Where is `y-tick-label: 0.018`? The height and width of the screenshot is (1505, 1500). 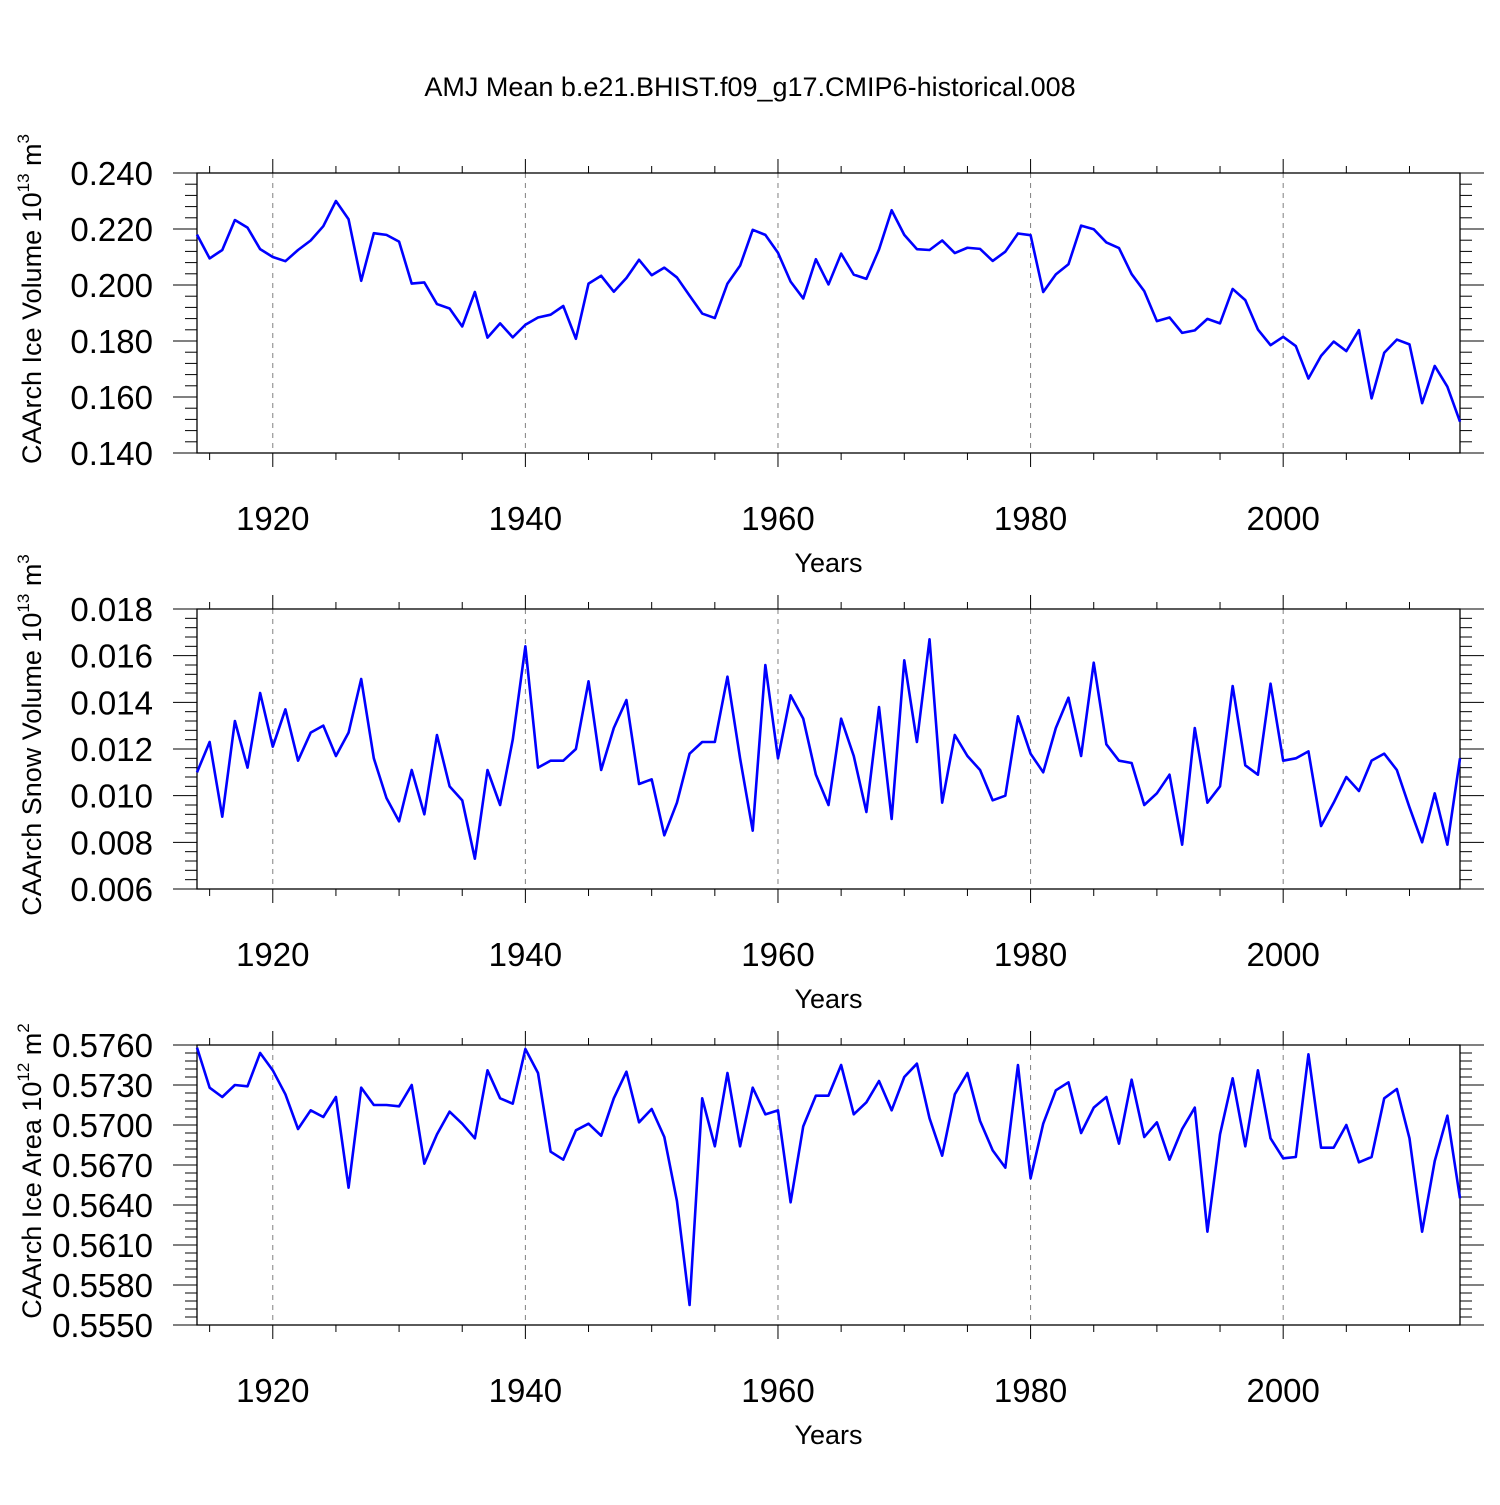 y-tick-label: 0.018 is located at coordinates (111, 609).